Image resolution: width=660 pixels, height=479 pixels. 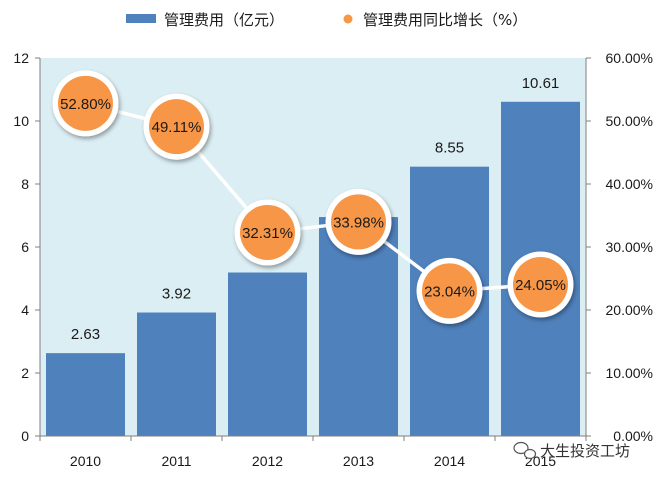 I want to click on y-right-tick-label: 30.00%, so click(x=629, y=247).